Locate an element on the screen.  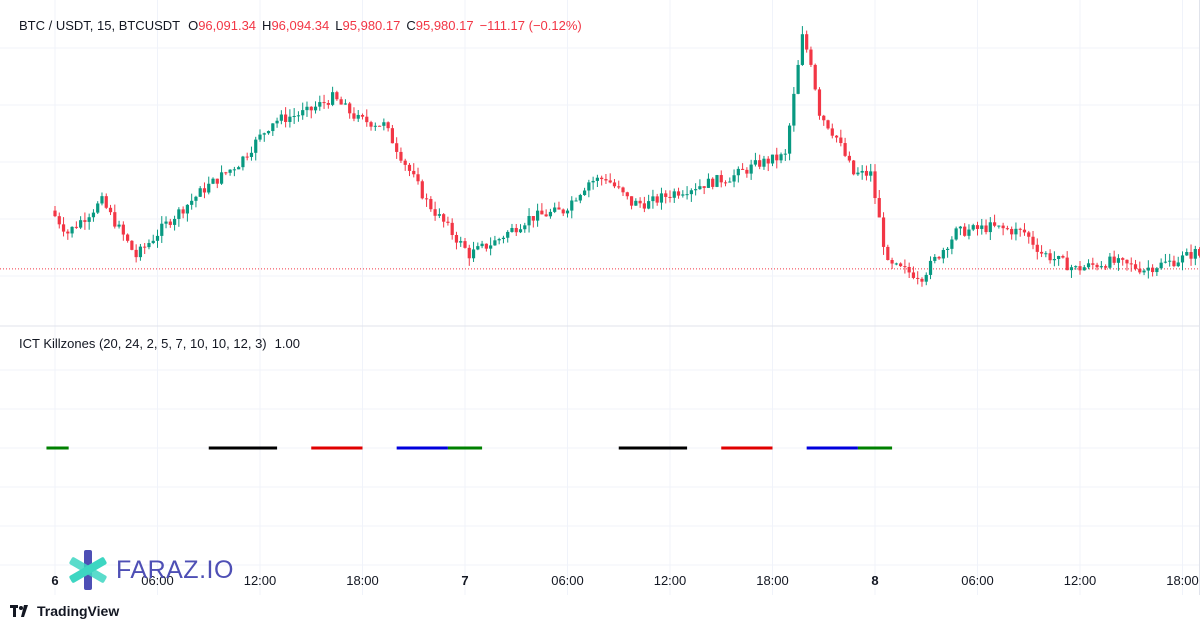
faraz-watermark: FARAZ.IO is located at coordinates (150, 570).